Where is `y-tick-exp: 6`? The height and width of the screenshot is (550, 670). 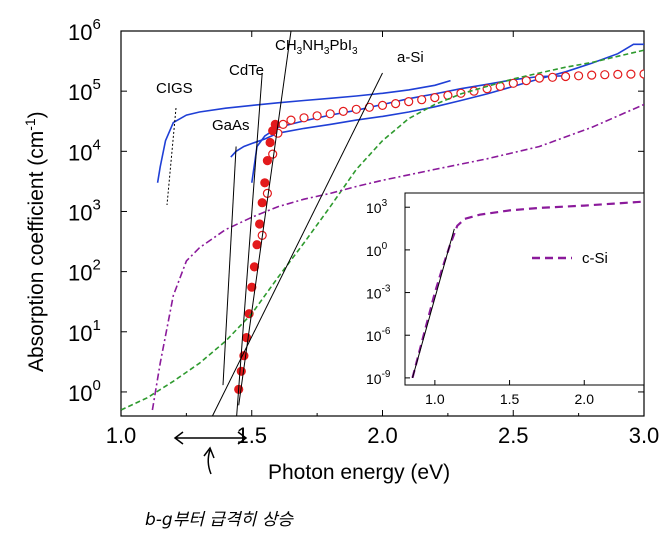
y-tick-exp: 6 is located at coordinates (96, 24).